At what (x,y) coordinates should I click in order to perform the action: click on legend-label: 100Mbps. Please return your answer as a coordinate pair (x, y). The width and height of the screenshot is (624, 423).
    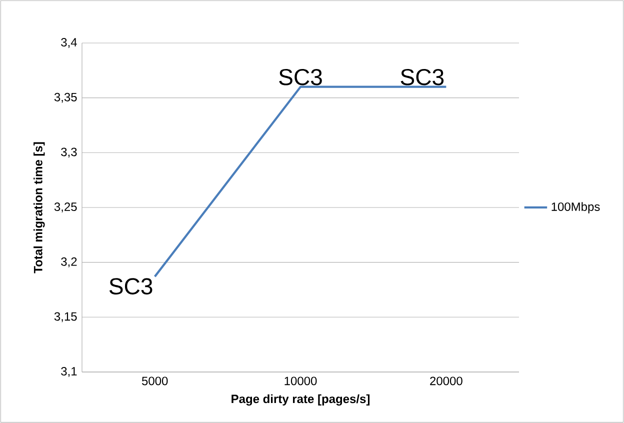
    Looking at the image, I should click on (576, 208).